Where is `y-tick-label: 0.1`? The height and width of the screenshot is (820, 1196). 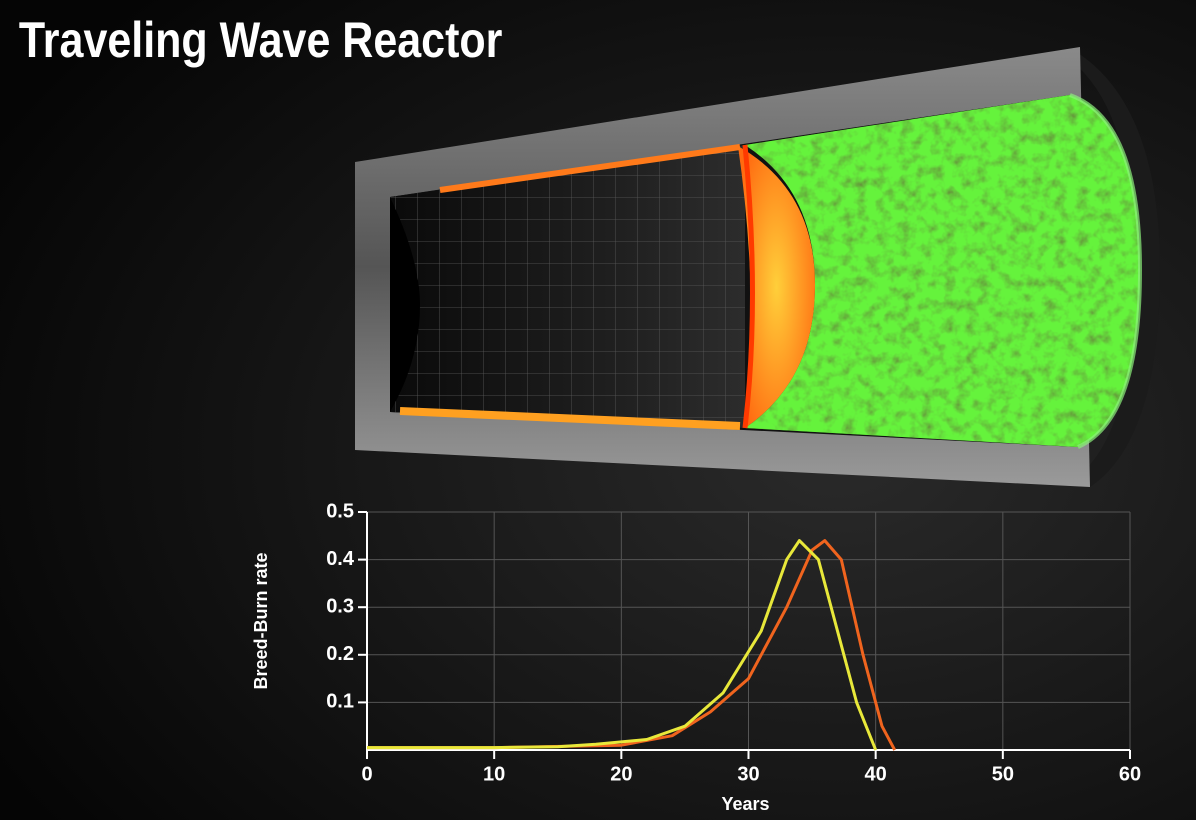
y-tick-label: 0.1 is located at coordinates (340, 702).